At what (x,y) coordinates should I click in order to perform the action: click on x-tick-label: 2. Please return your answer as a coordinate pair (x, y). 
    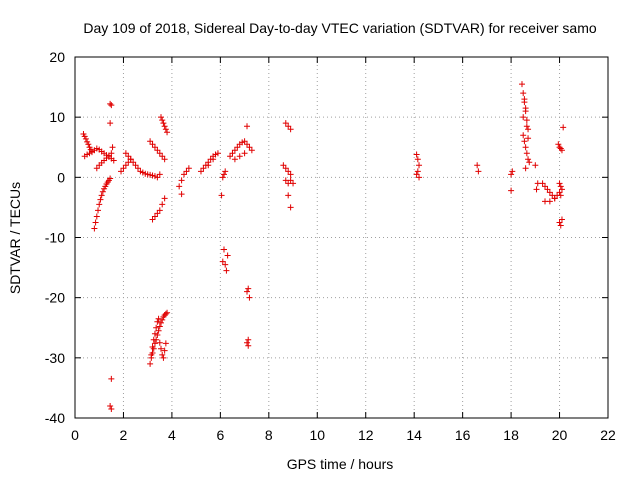
    Looking at the image, I should click on (124, 435).